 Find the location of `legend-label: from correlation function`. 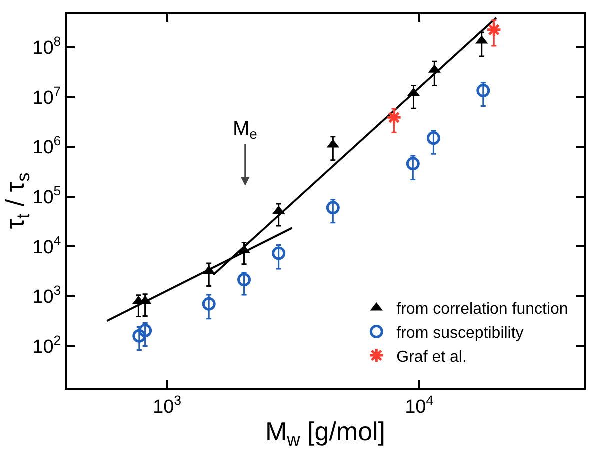

legend-label: from correlation function is located at coordinates (482, 309).